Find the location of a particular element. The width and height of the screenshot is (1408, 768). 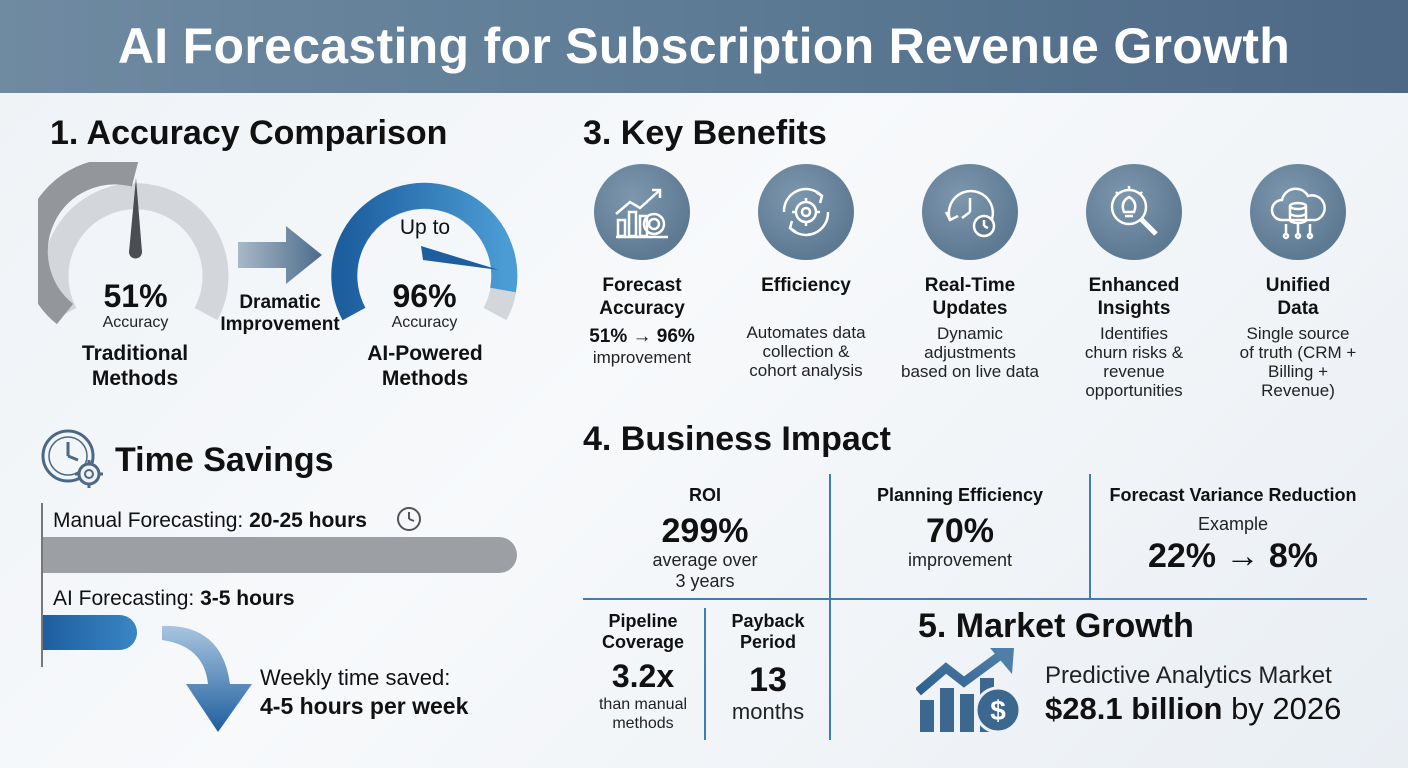

benefit-desc-2: churn risks & is located at coordinates (1134, 352).